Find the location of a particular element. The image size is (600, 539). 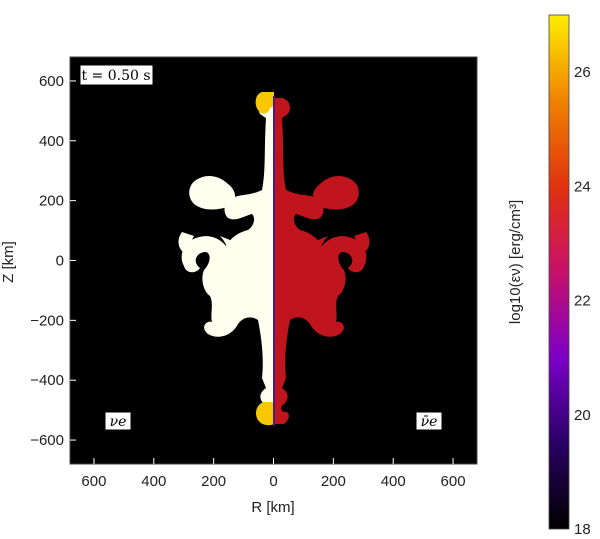

y-tick-label: 400 is located at coordinates (51, 141).